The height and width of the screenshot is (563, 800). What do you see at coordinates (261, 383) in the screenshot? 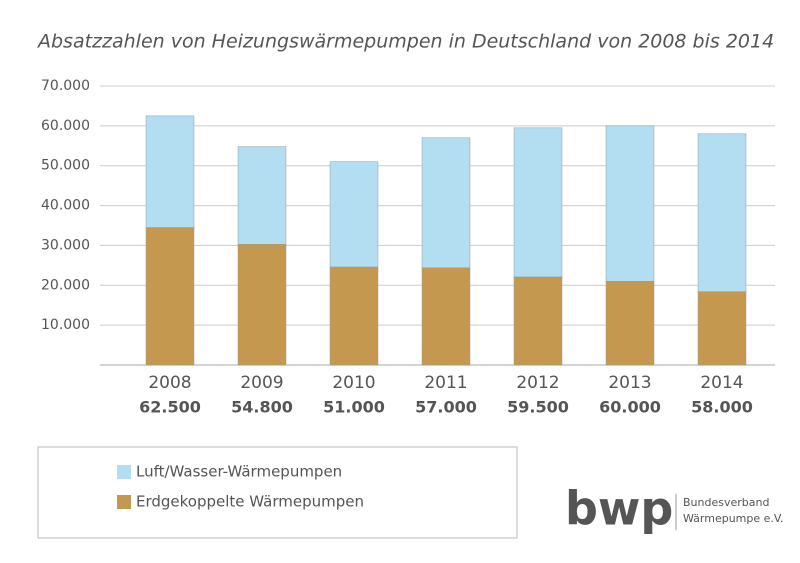
I see `x-tick-label: 2009` at bounding box center [261, 383].